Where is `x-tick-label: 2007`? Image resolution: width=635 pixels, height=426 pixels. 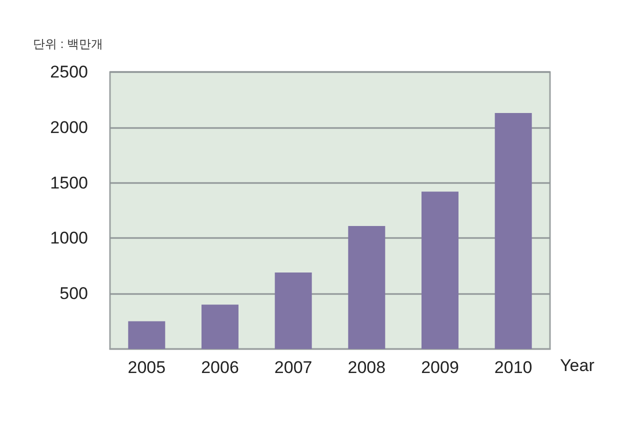
x-tick-label: 2007 is located at coordinates (293, 367).